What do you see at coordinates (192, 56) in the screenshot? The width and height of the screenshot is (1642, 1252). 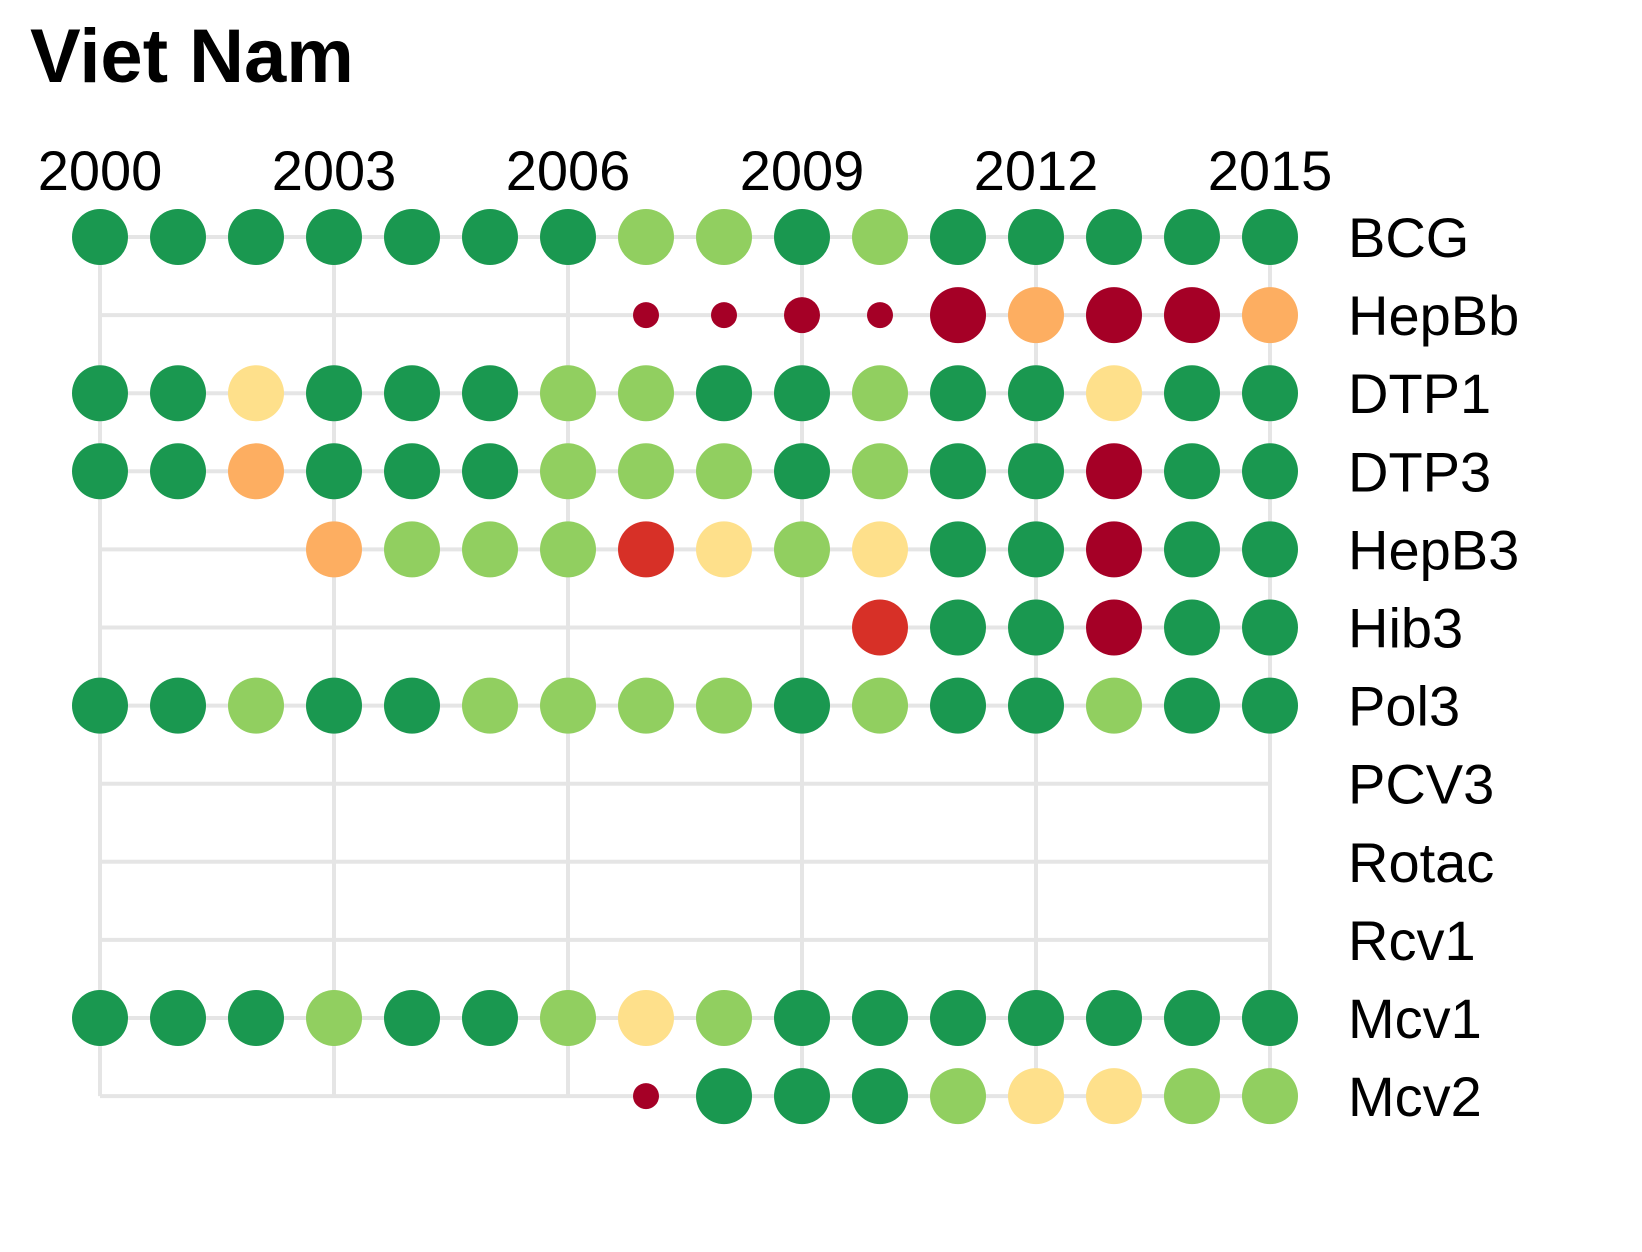 I see `chart-title: Viet Nam` at bounding box center [192, 56].